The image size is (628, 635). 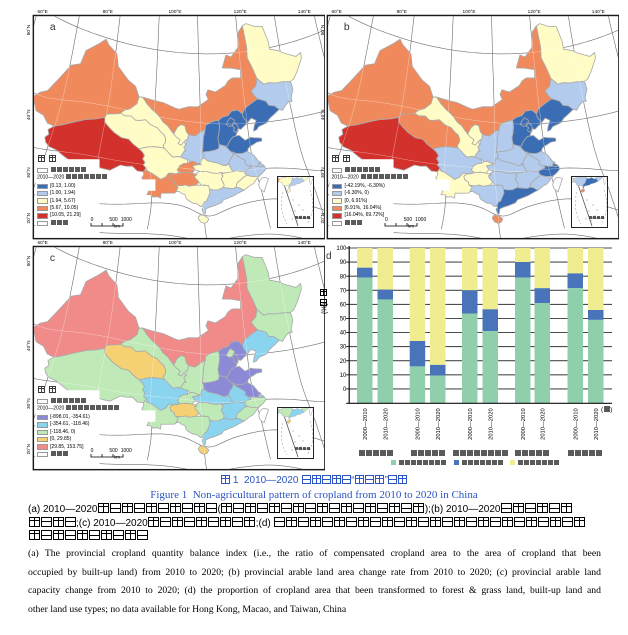 What do you see at coordinates (51, 258) in the screenshot?
I see `svg-text: c` at bounding box center [51, 258].